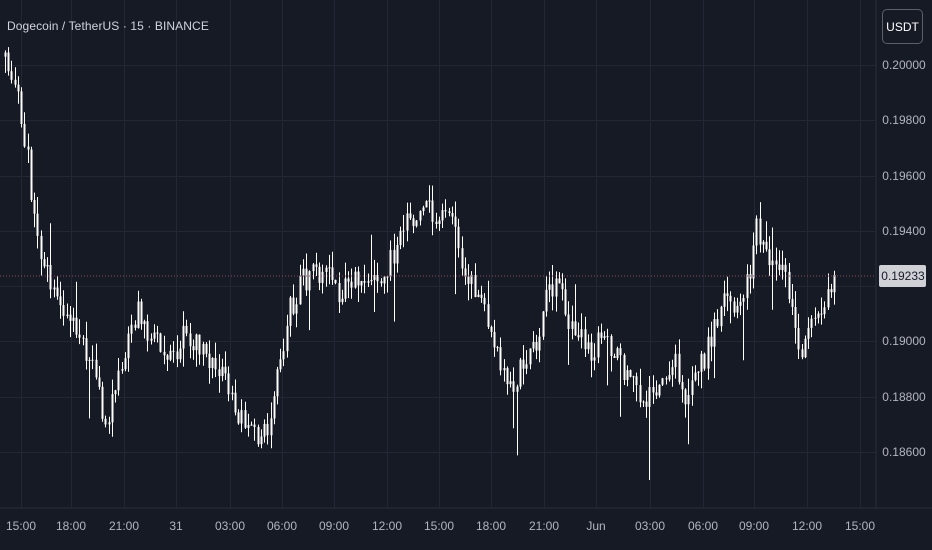 The height and width of the screenshot is (550, 932). I want to click on currency-button: USDT, so click(902, 26).